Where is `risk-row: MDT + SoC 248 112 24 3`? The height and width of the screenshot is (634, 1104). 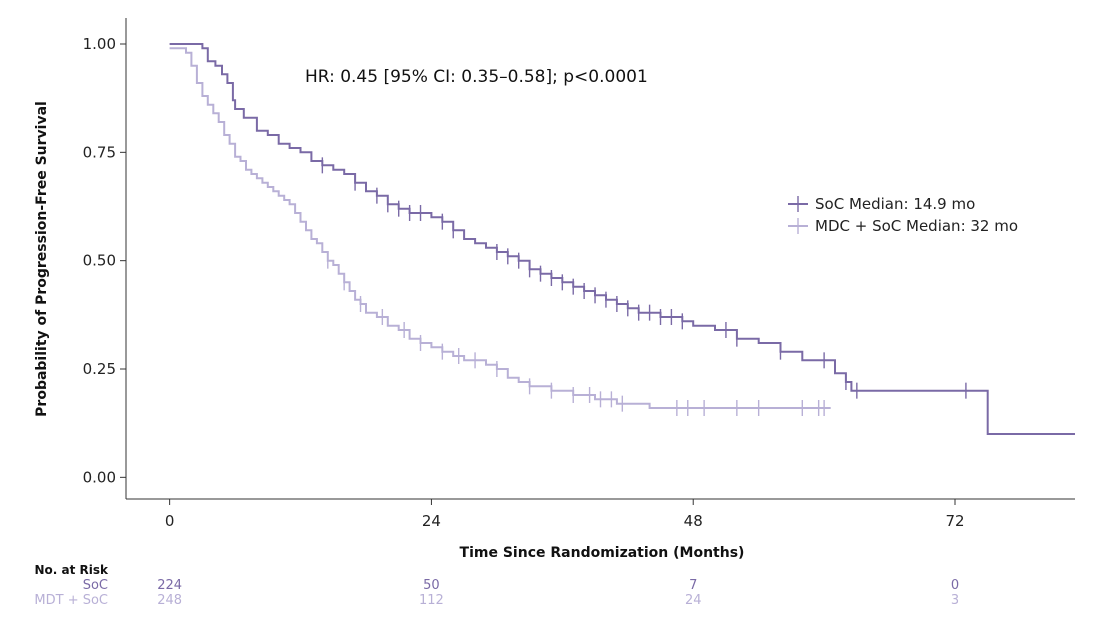 risk-row: MDT + SoC 248 112 24 3 is located at coordinates (496, 600).